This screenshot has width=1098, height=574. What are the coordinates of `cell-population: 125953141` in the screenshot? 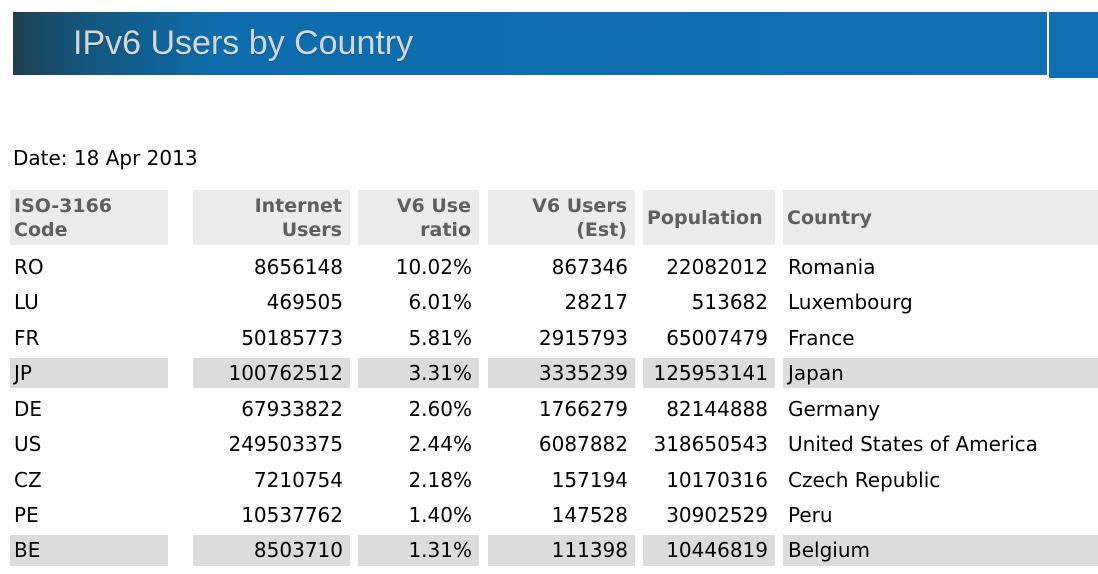 It's located at (709, 373).